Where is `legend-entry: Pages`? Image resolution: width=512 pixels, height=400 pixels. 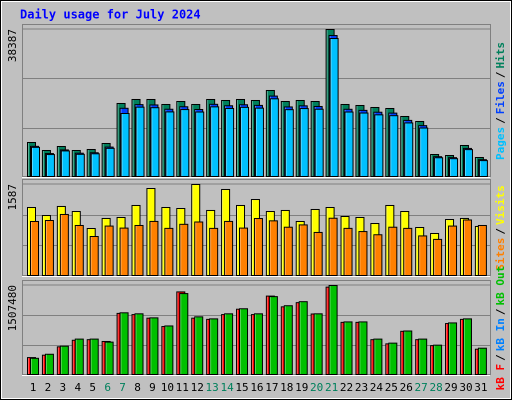
legend-entry: Pages is located at coordinates (500, 143).